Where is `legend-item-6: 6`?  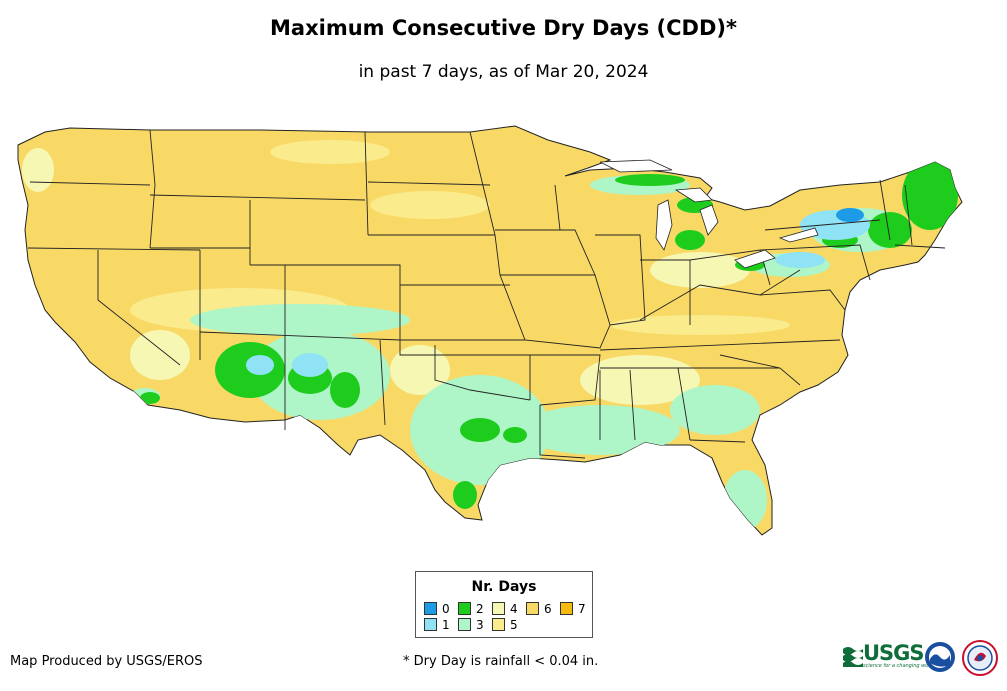
legend-item-6: 6 is located at coordinates (539, 609).